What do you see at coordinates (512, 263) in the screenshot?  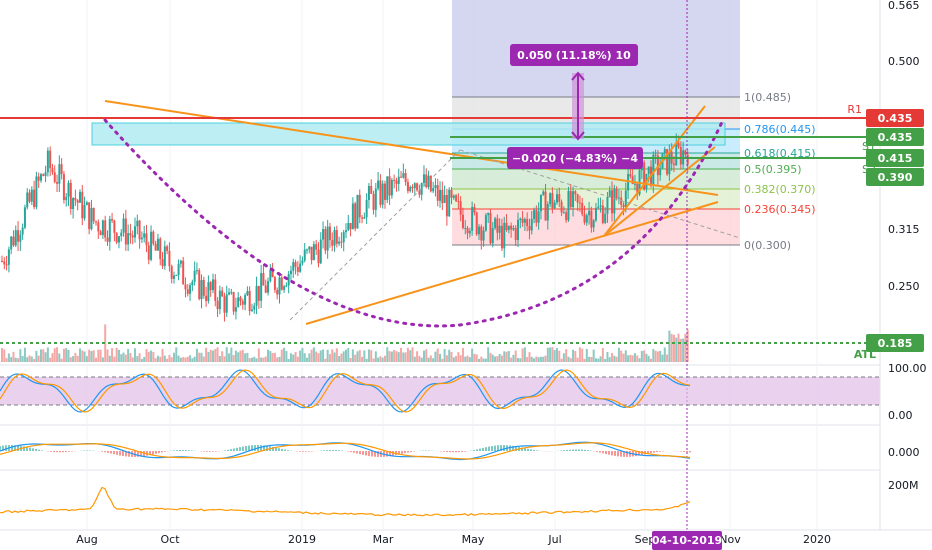 I see `trendline-lower-ascending` at bounding box center [512, 263].